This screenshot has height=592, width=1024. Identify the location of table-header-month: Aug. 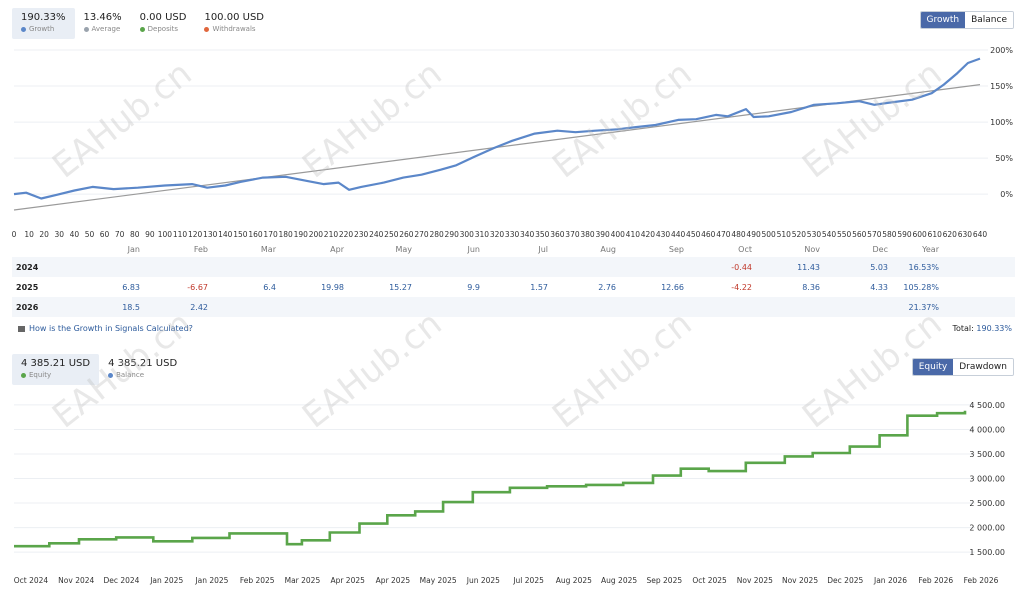
(608, 249).